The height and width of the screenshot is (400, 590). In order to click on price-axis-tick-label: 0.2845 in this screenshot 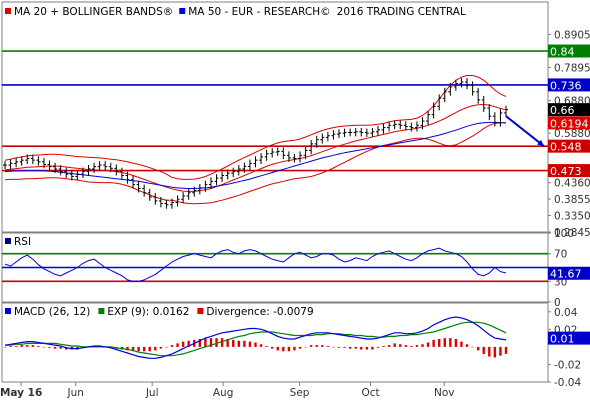, I will do `click(572, 233)`.